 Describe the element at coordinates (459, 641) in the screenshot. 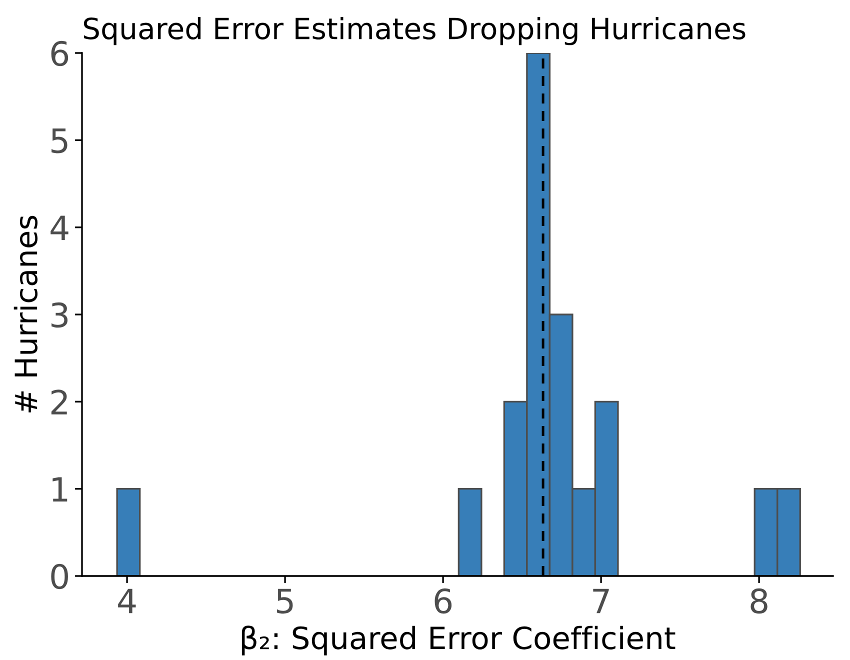

I see `x-axis-title: β₂: Squared Error Coefficient` at that location.